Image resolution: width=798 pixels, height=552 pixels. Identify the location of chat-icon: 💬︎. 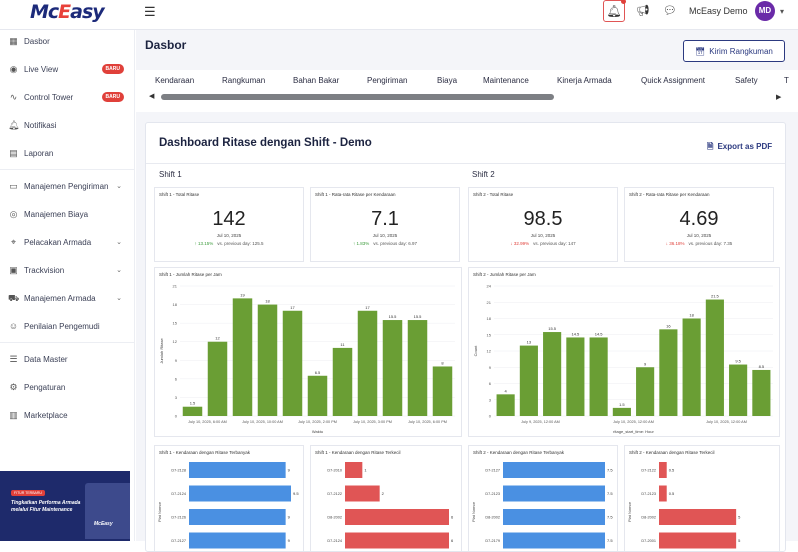
(670, 11).